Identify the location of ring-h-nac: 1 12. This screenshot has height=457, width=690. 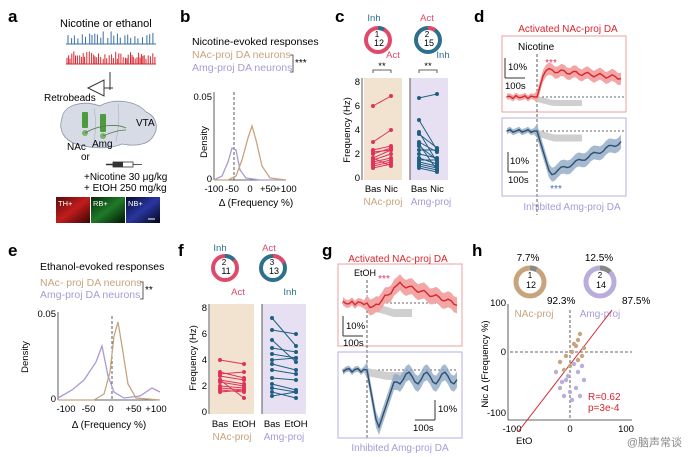
(530, 282).